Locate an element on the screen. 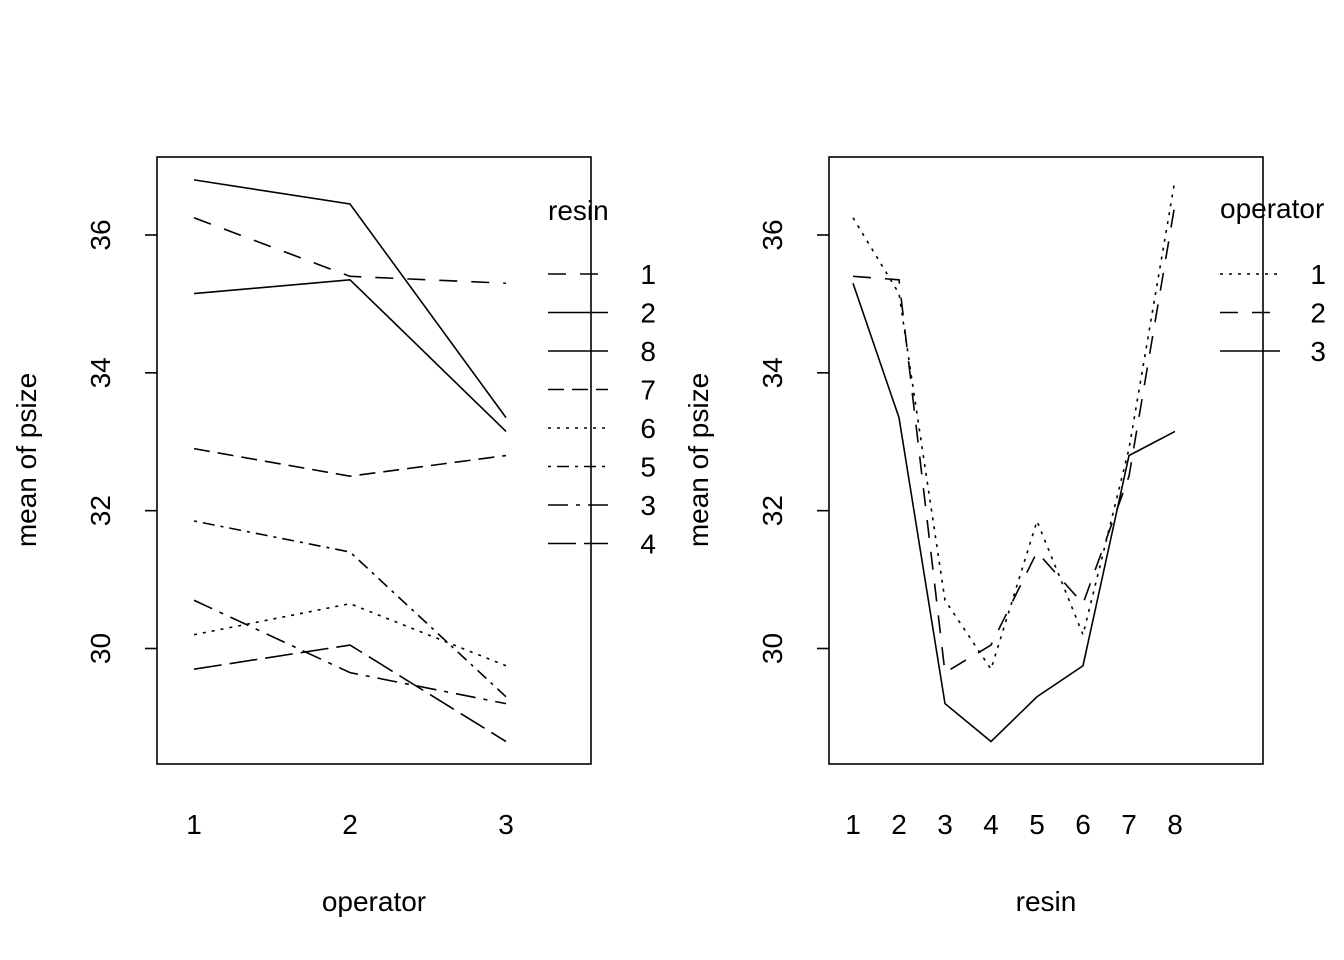 This screenshot has width=1344, height=960. x-tick-label: 4 is located at coordinates (991, 824).